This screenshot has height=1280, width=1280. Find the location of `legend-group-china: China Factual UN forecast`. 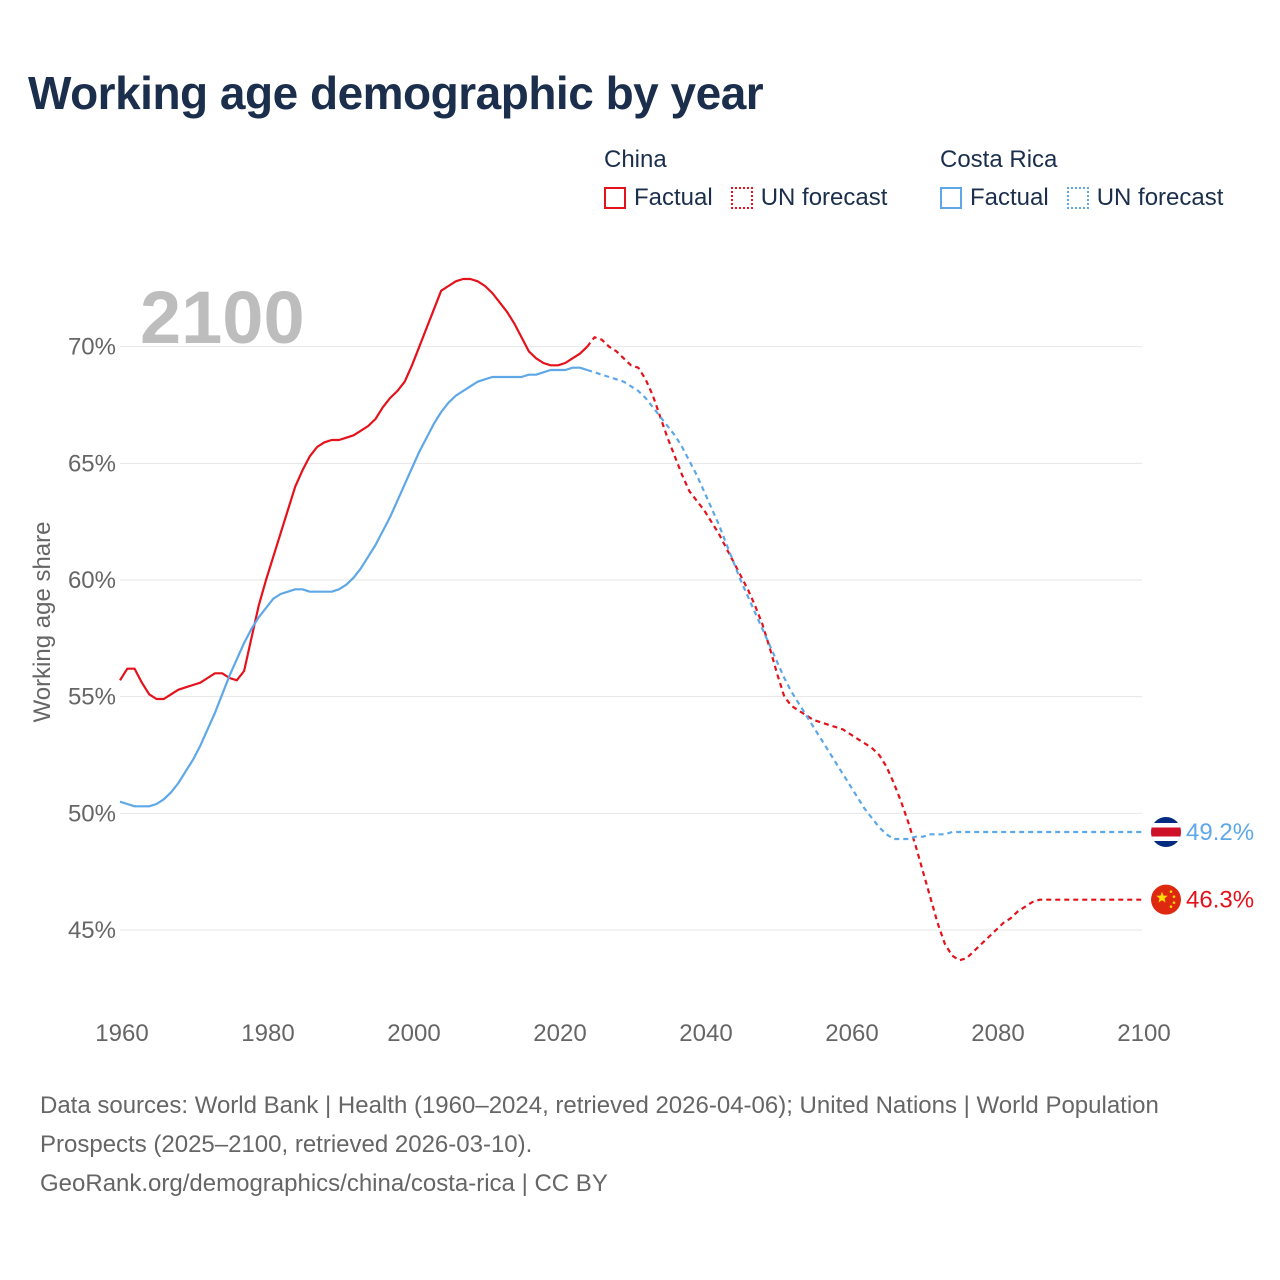

legend-group-china: China Factual UN forecast is located at coordinates (754, 179).